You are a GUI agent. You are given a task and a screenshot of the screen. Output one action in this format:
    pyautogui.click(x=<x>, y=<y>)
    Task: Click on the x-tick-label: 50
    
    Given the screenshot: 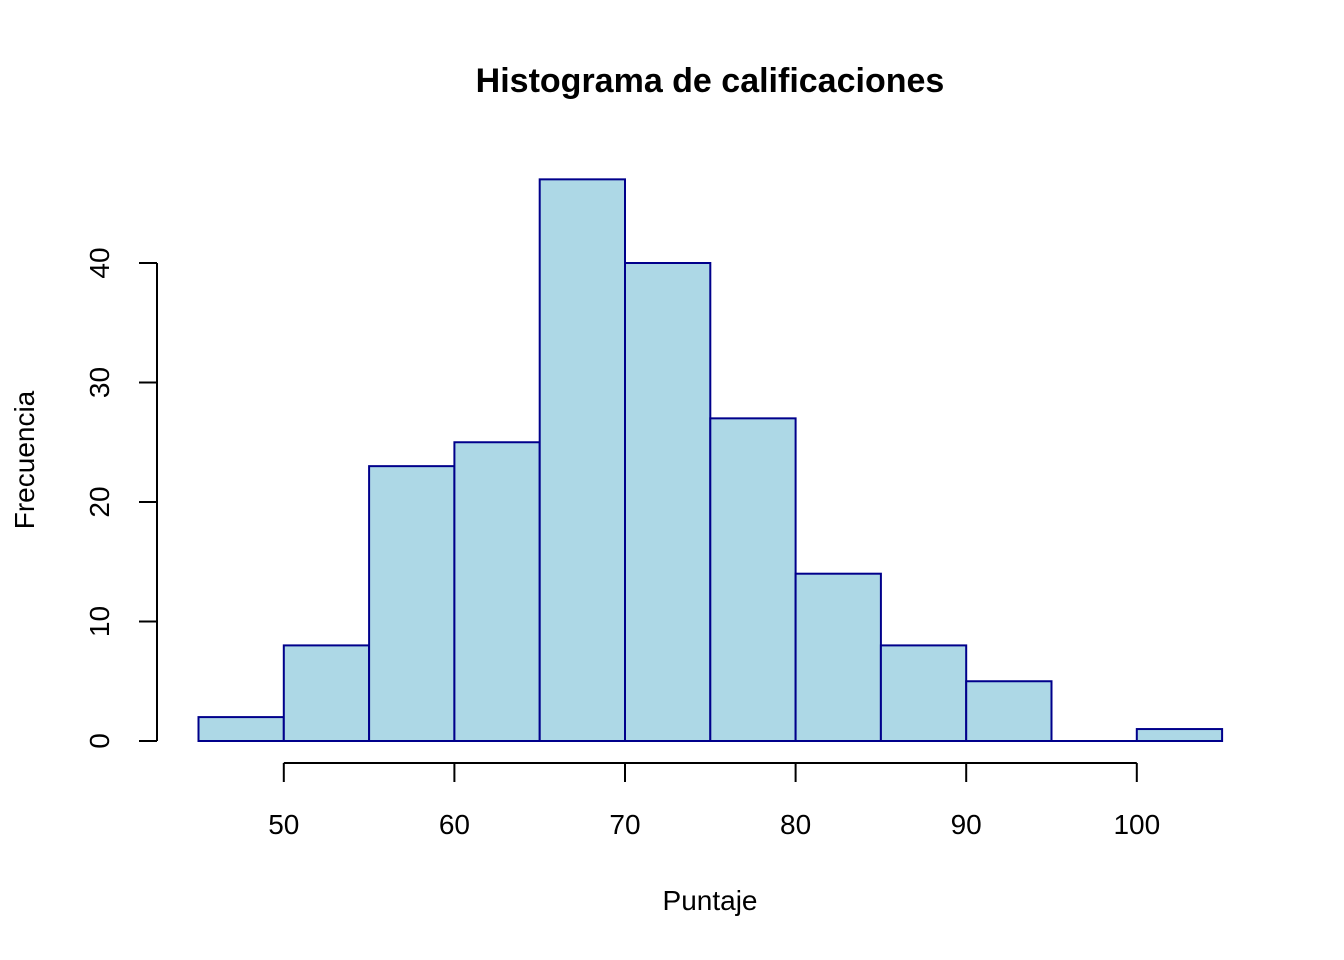 What is the action you would take?
    pyautogui.click(x=283, y=824)
    